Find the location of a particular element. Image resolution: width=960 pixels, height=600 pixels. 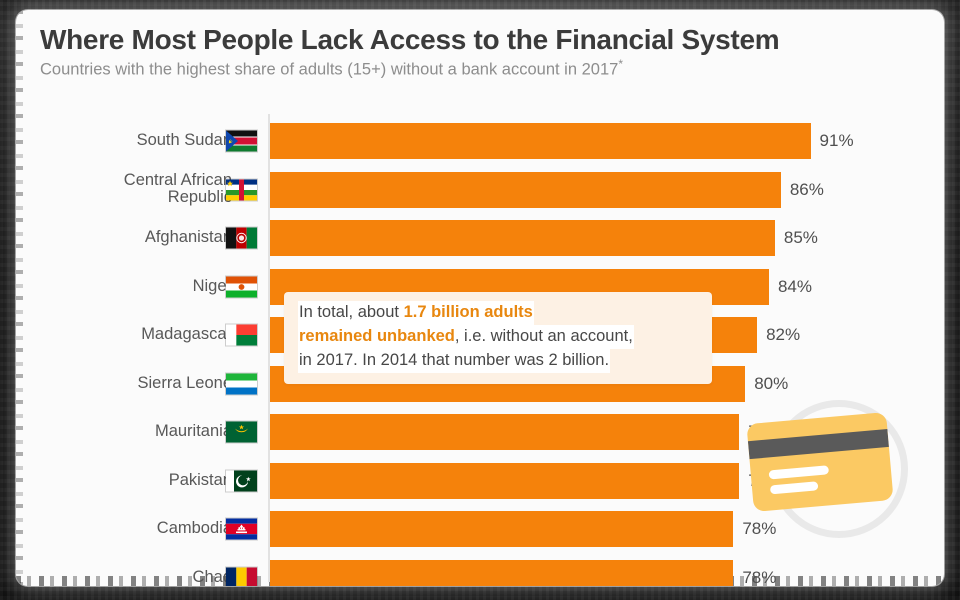

central-african-republic-flag is located at coordinates (241, 189).